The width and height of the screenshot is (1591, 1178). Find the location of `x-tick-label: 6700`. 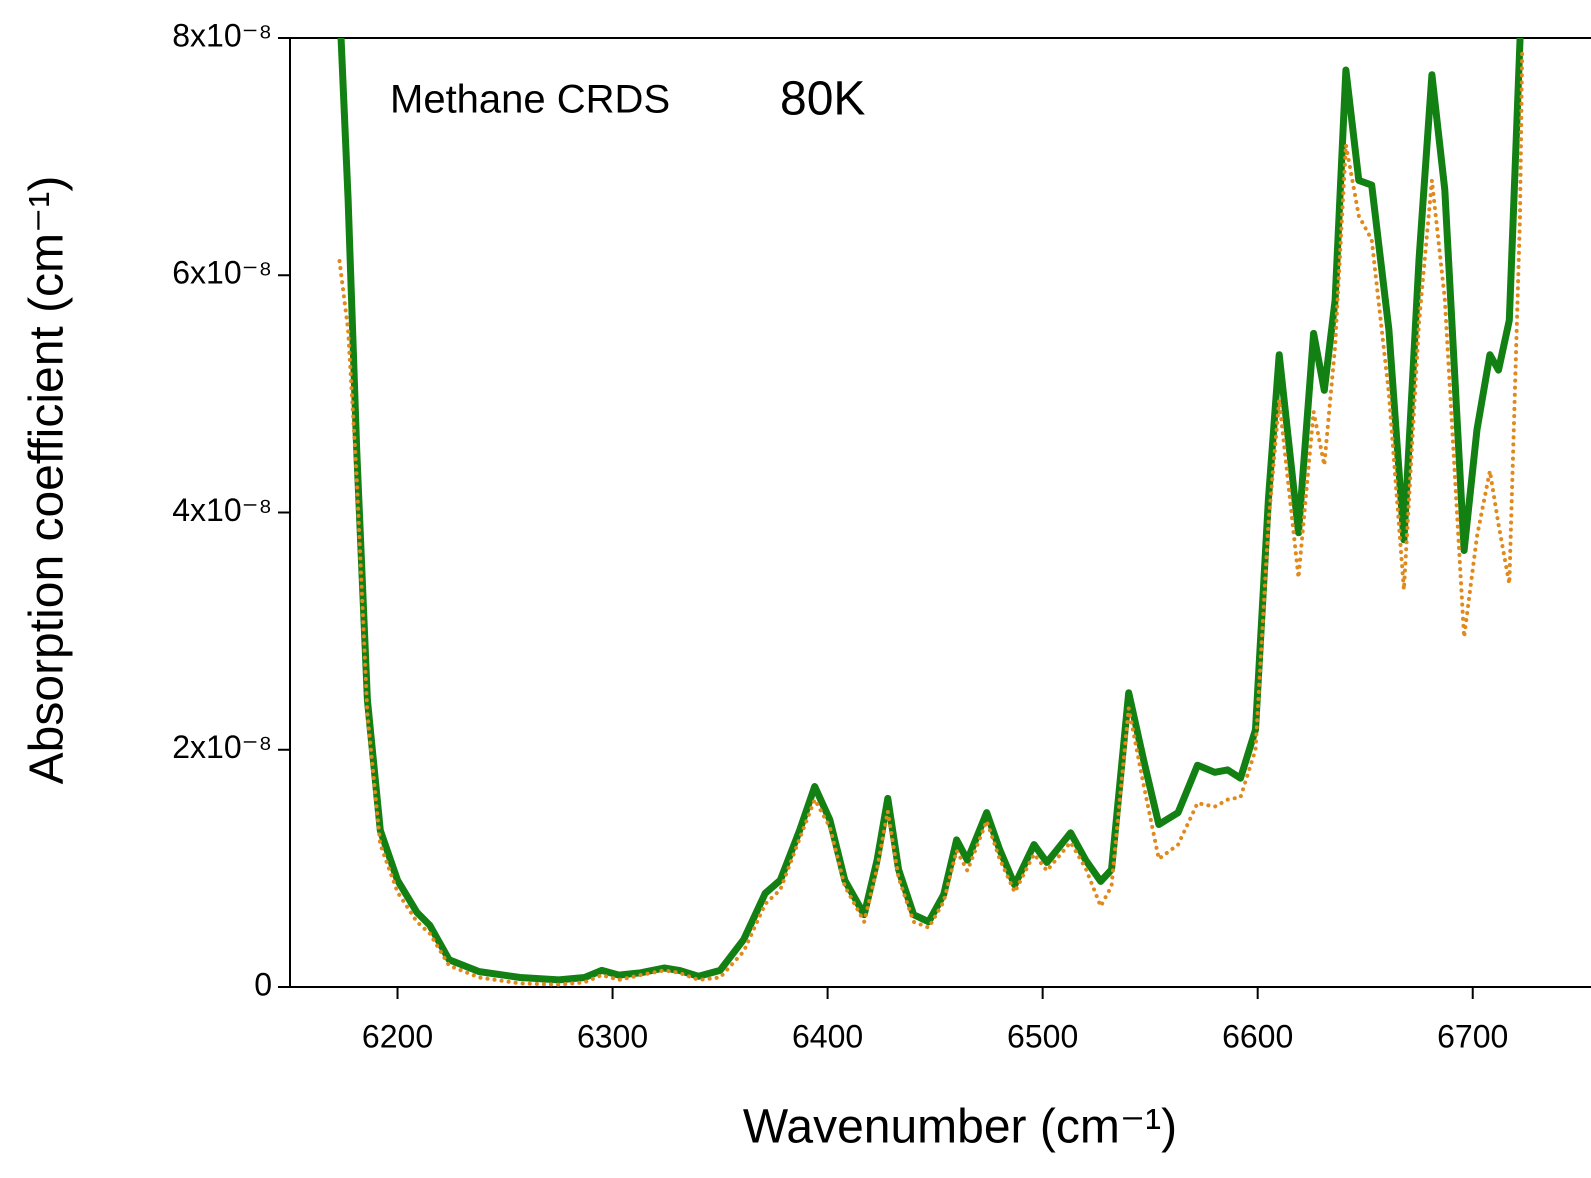

x-tick-label: 6700 is located at coordinates (1472, 1036).